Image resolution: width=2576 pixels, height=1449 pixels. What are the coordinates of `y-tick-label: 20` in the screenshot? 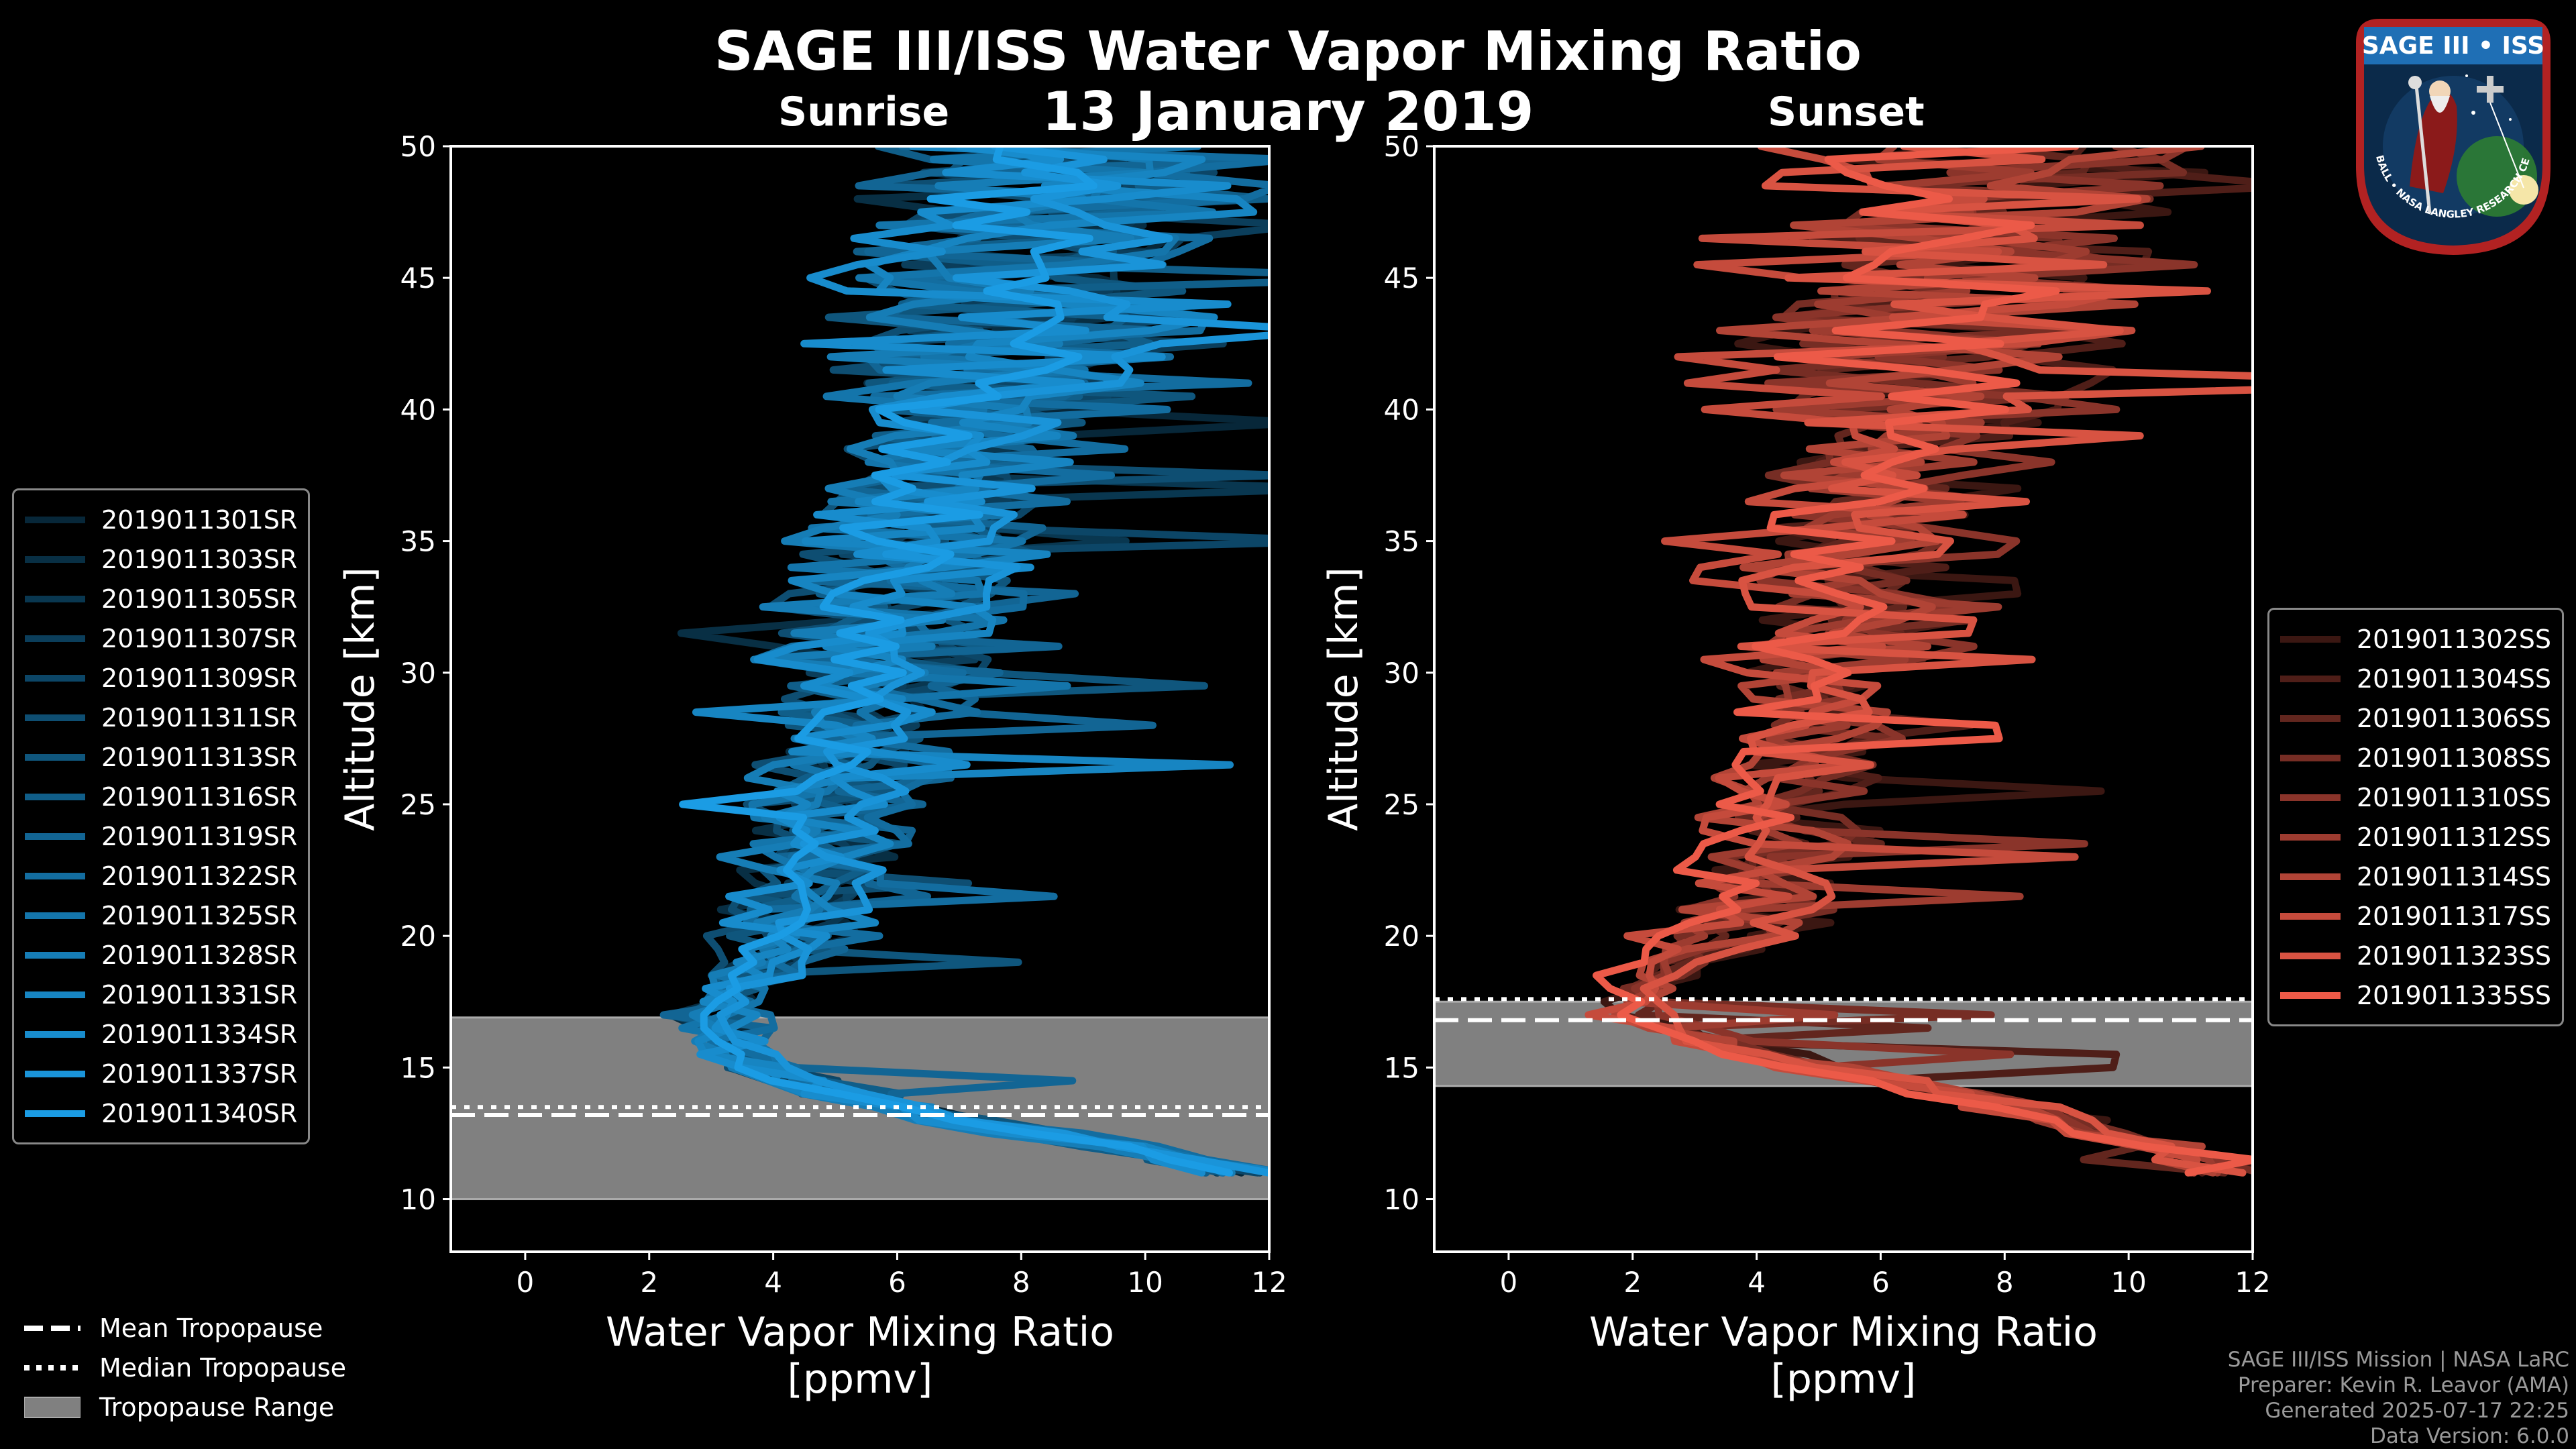 It's located at (1401, 936).